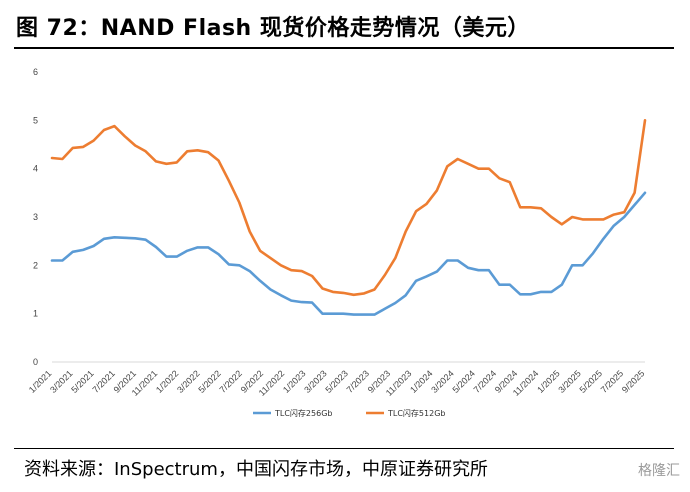 Image resolution: width=690 pixels, height=492 pixels. What do you see at coordinates (82, 381) in the screenshot?
I see `x-tick-label: 5/2021` at bounding box center [82, 381].